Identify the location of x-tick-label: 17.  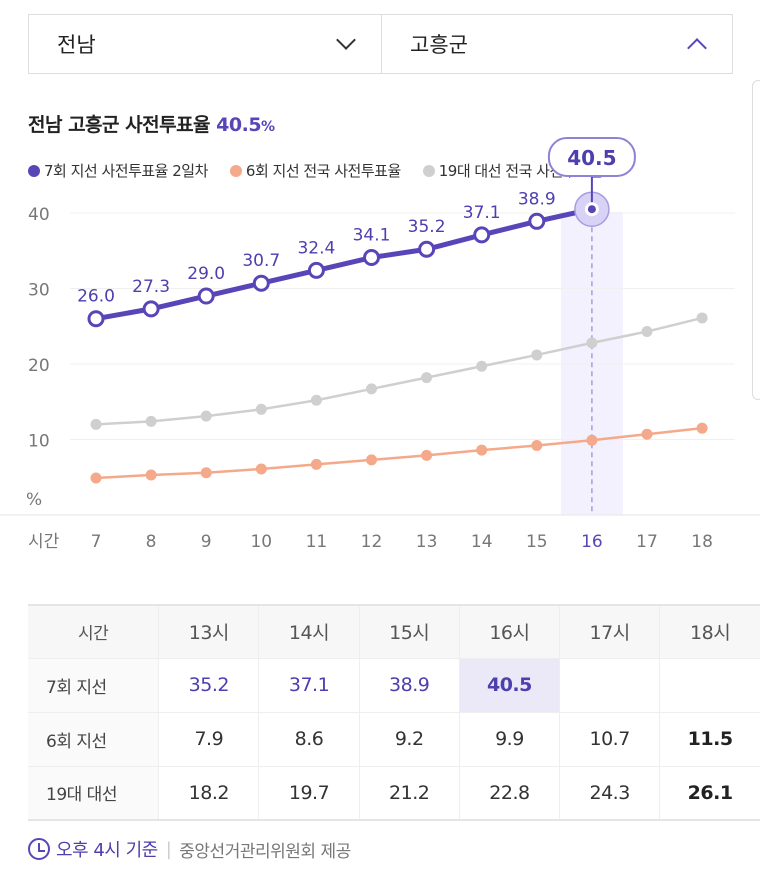
(647, 542).